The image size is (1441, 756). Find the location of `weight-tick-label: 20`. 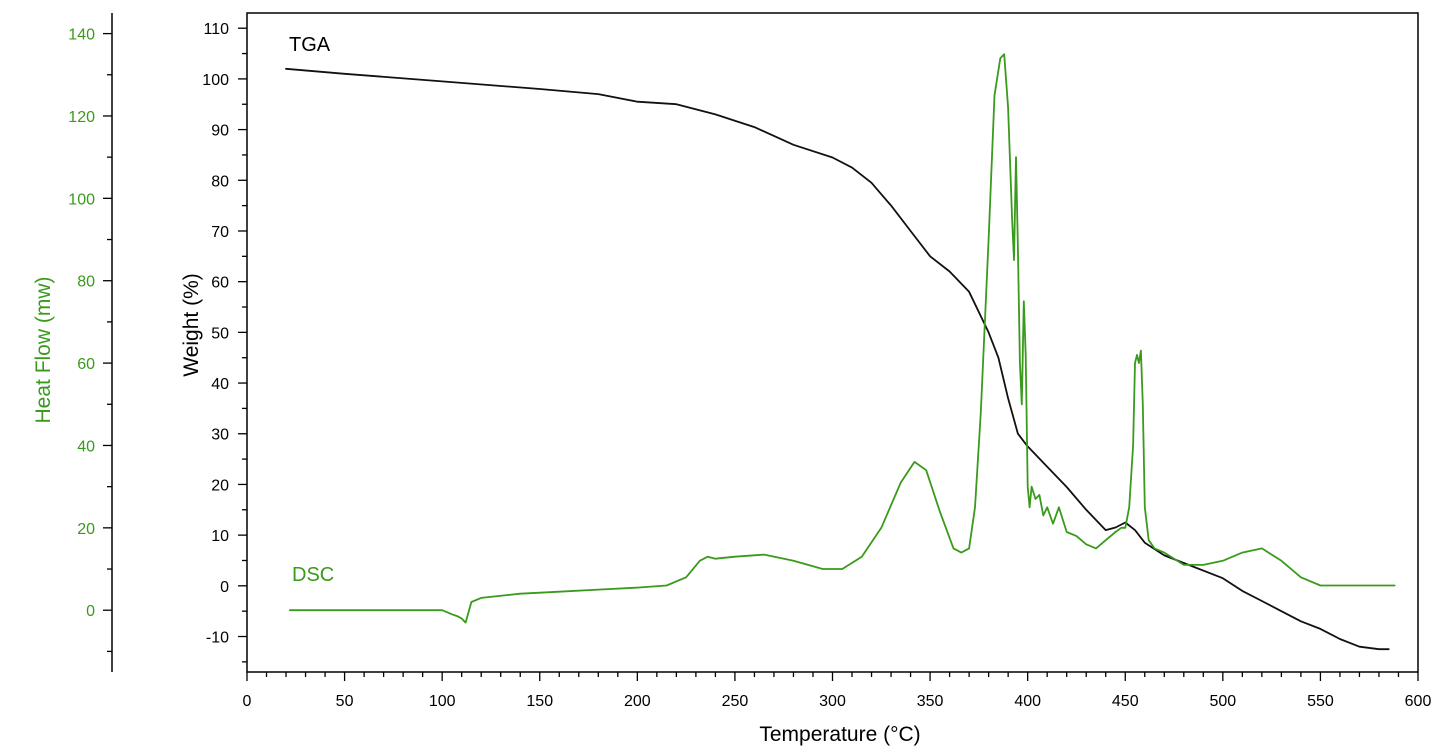

weight-tick-label: 20 is located at coordinates (220, 485).